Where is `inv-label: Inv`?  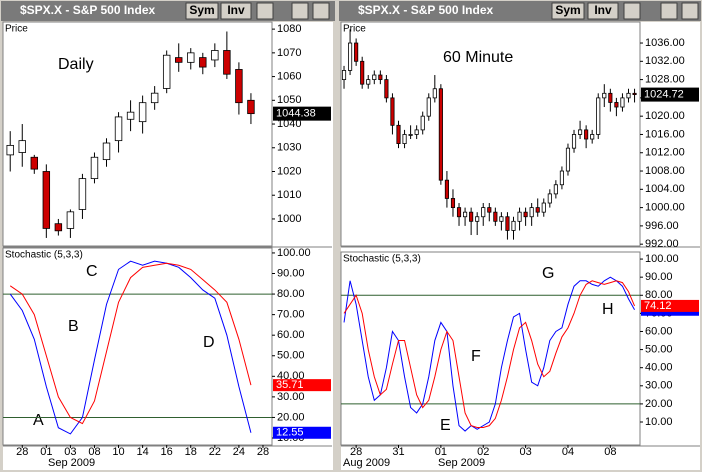 inv-label: Inv is located at coordinates (603, 10).